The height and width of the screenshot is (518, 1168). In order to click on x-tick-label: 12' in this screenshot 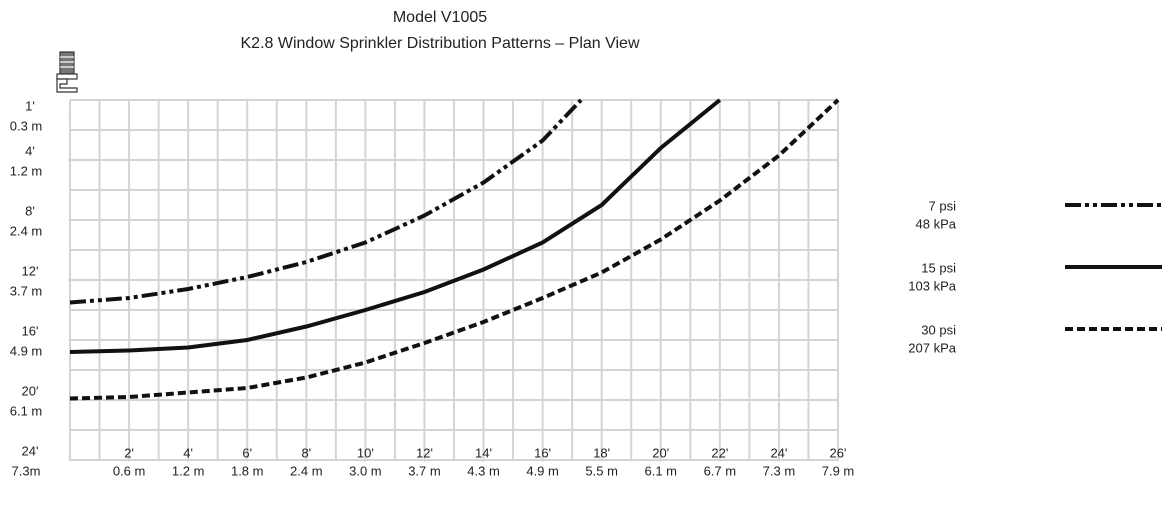, I will do `click(424, 452)`.